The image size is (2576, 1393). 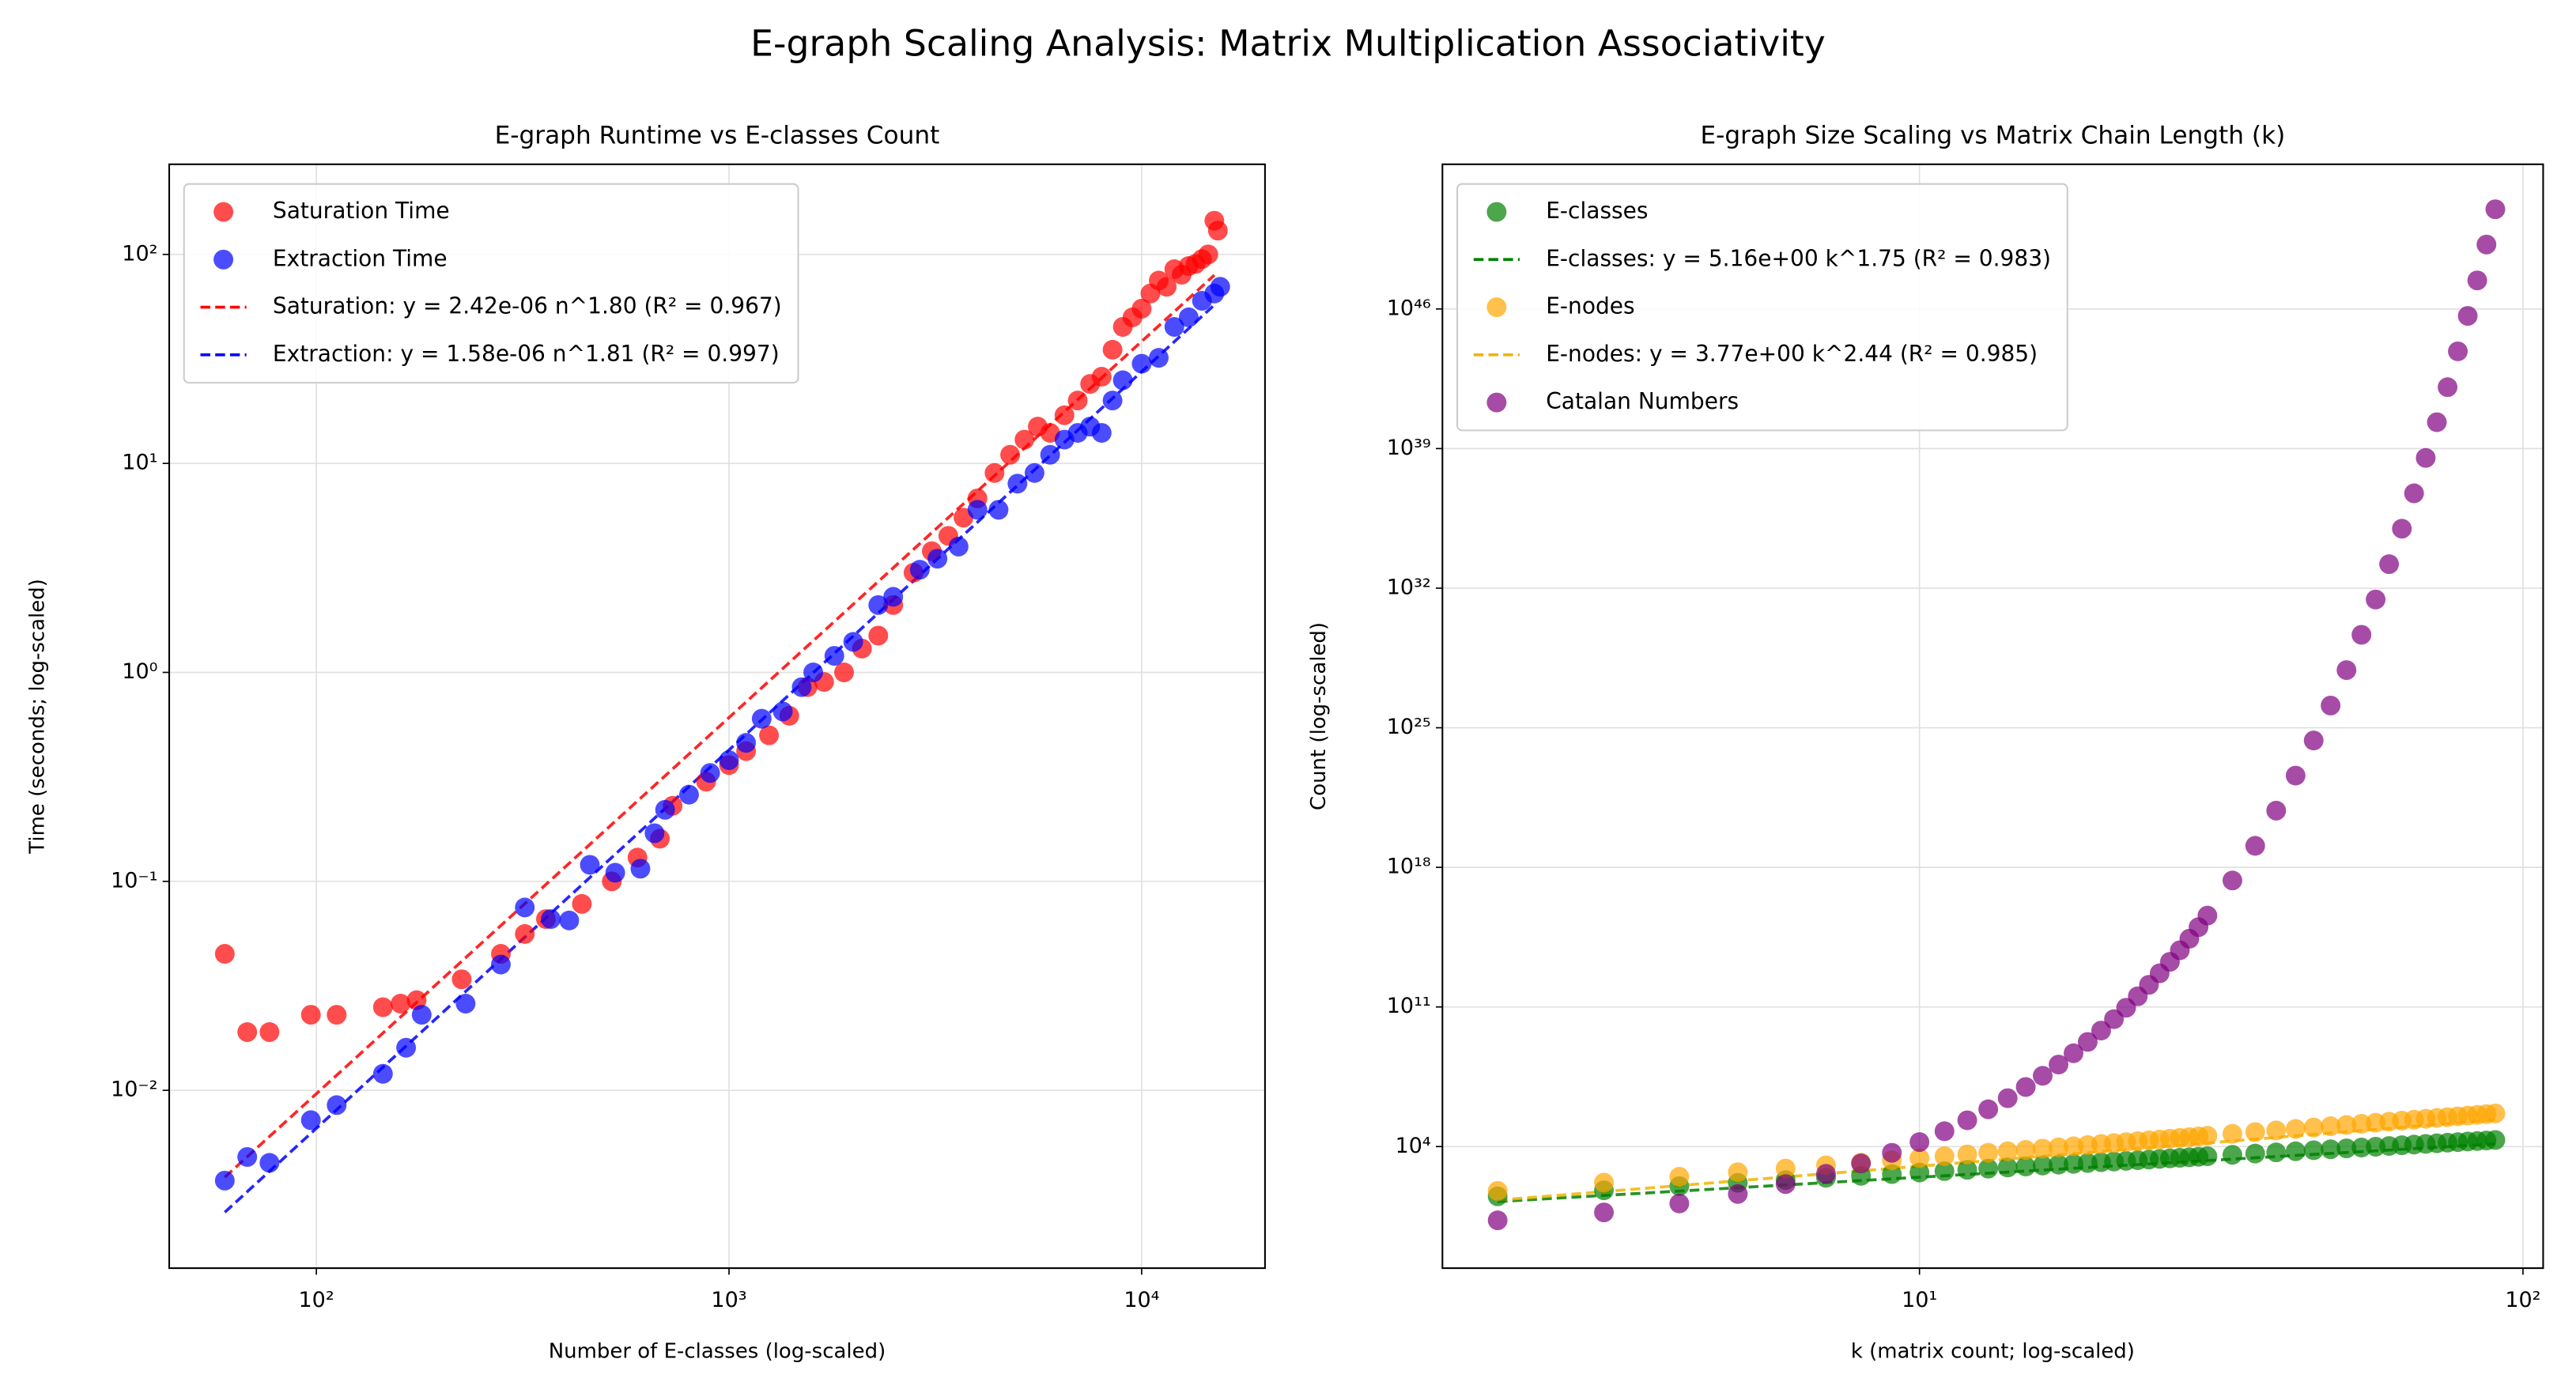 I want to click on legend-frame, so click(x=1762, y=307).